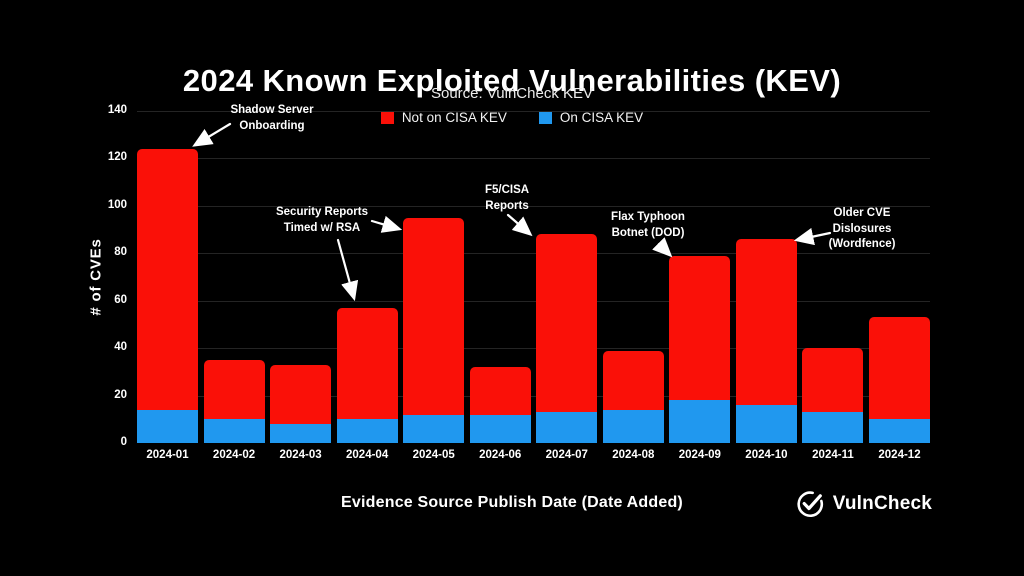  I want to click on chart-legend: Not on CISA KEV On CISA KEV, so click(512, 117).